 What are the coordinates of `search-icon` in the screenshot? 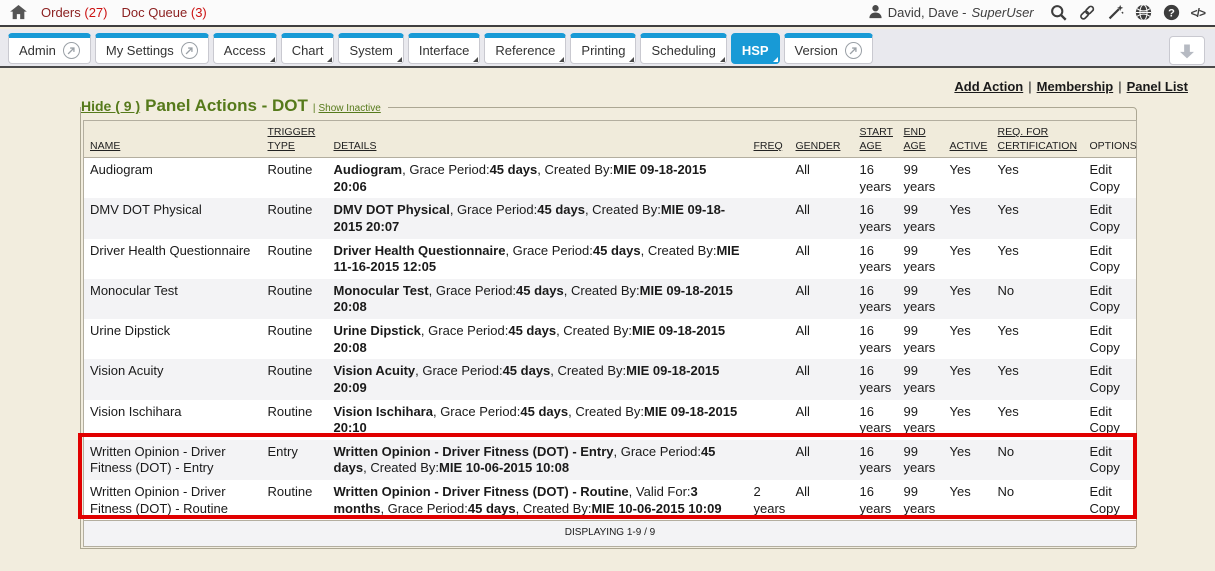 It's located at (1058, 12).